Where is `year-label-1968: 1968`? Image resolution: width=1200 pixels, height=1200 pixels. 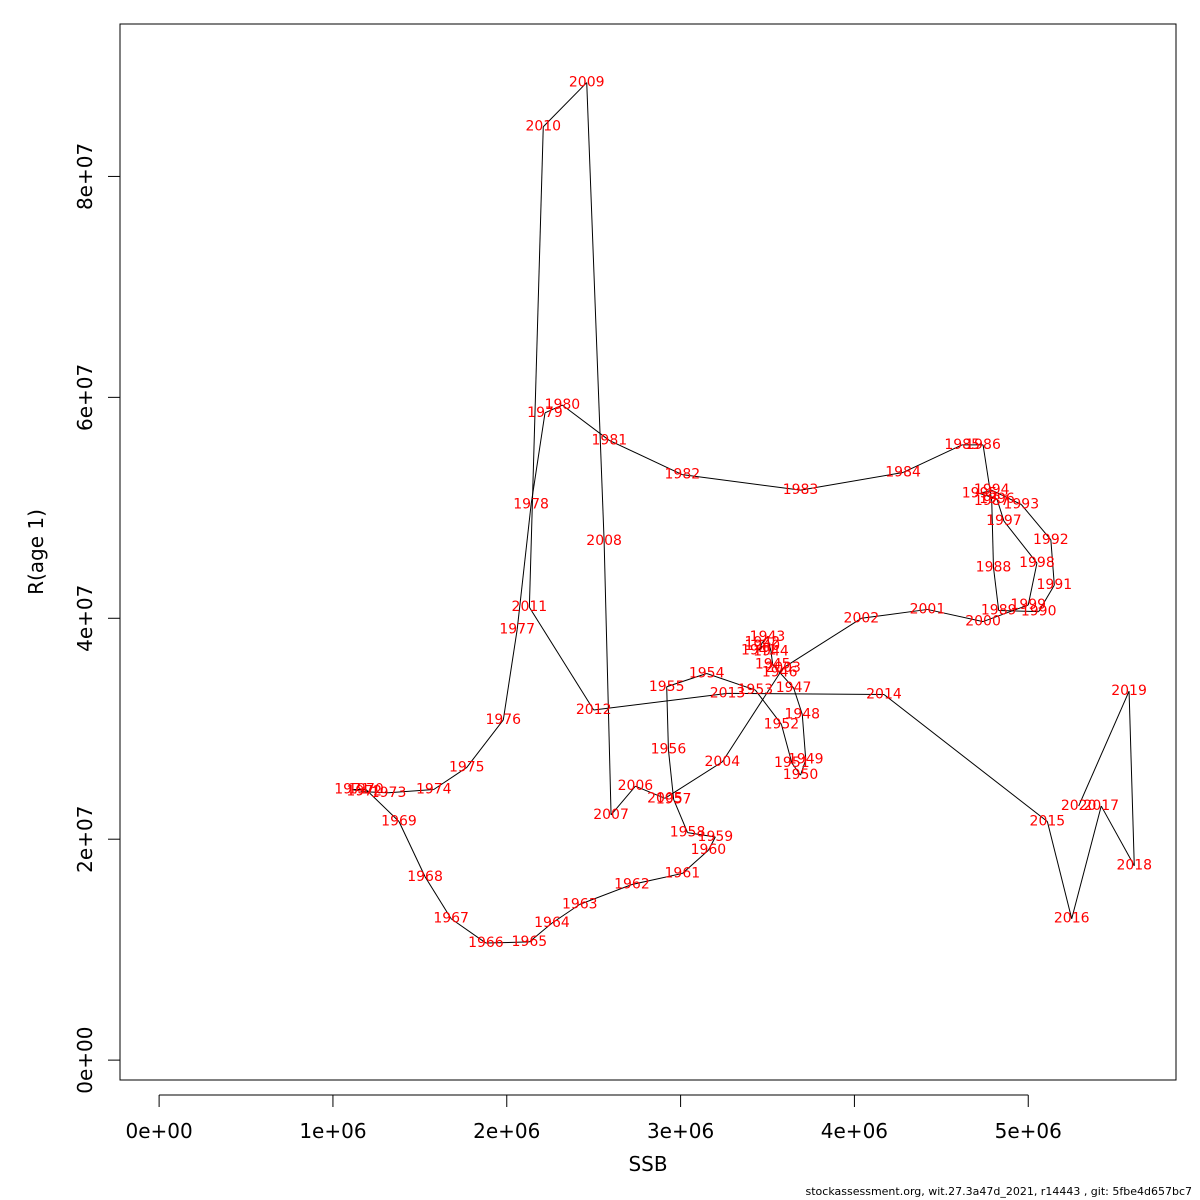 year-label-1968: 1968 is located at coordinates (425, 877).